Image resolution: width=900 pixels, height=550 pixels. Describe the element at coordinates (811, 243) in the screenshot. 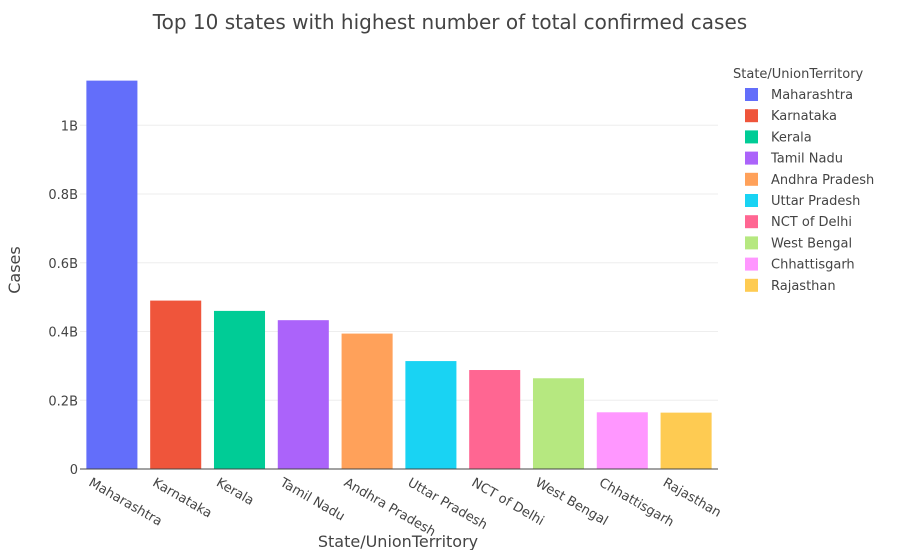

I see `legend-label: West Bengal` at that location.